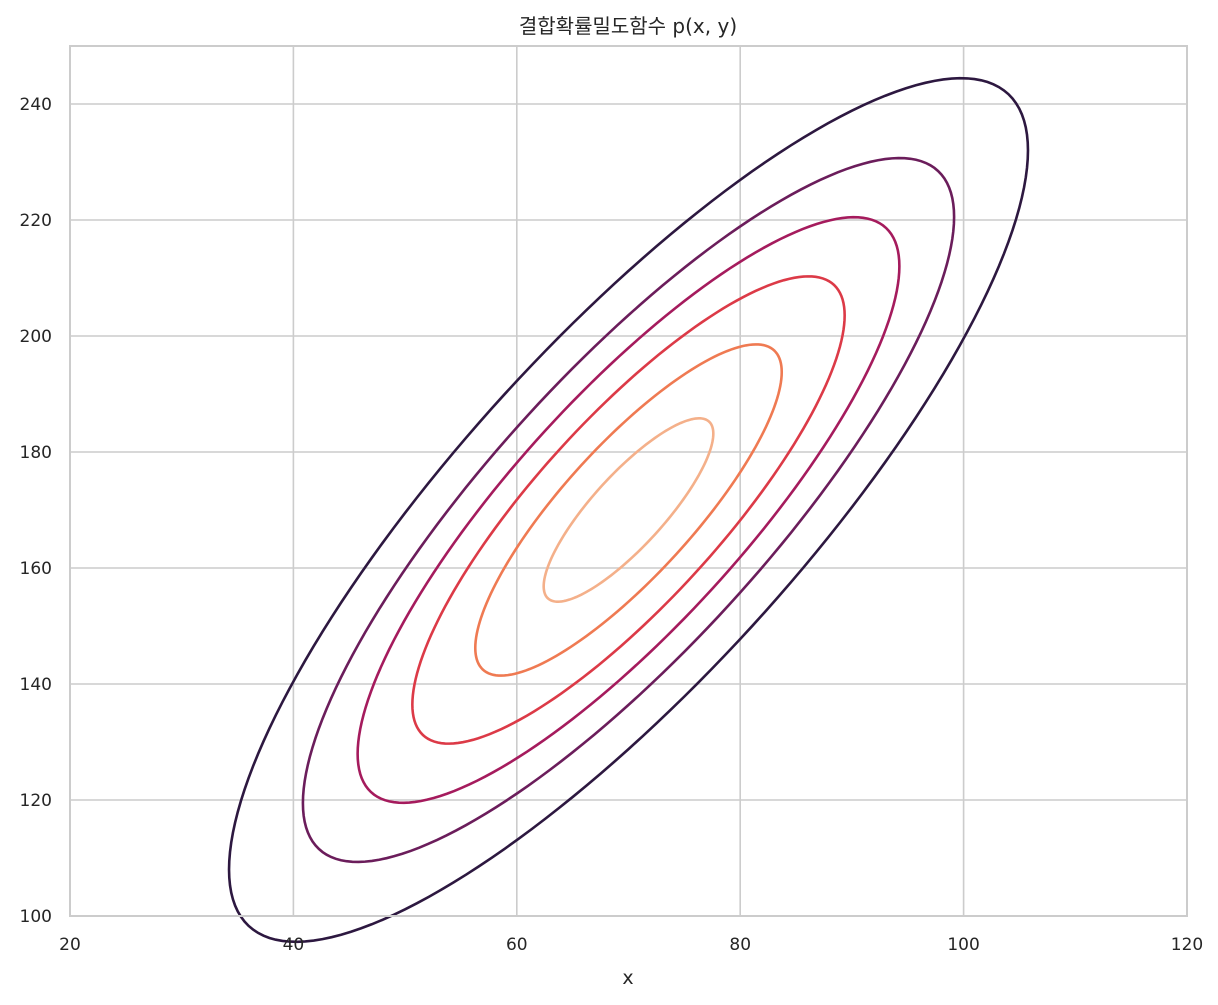 This screenshot has height=1005, width=1218. What do you see at coordinates (627, 978) in the screenshot?
I see `x-axis-label: x` at bounding box center [627, 978].